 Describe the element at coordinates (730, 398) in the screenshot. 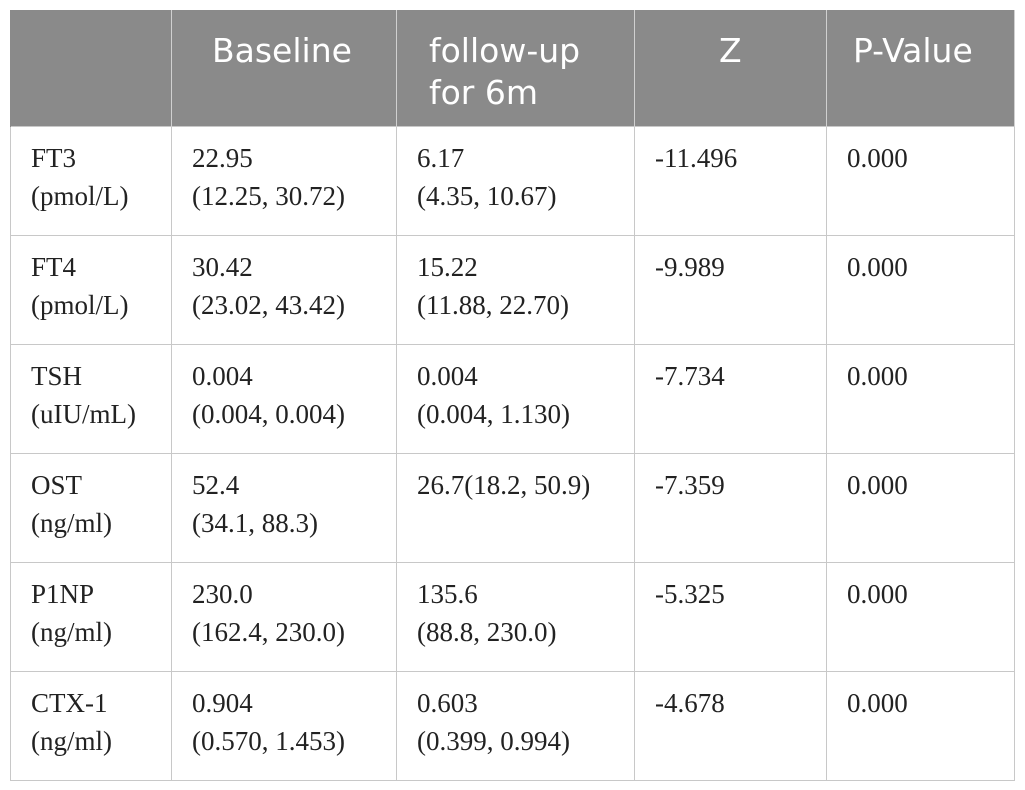

I see `z-cell: -7.734` at that location.